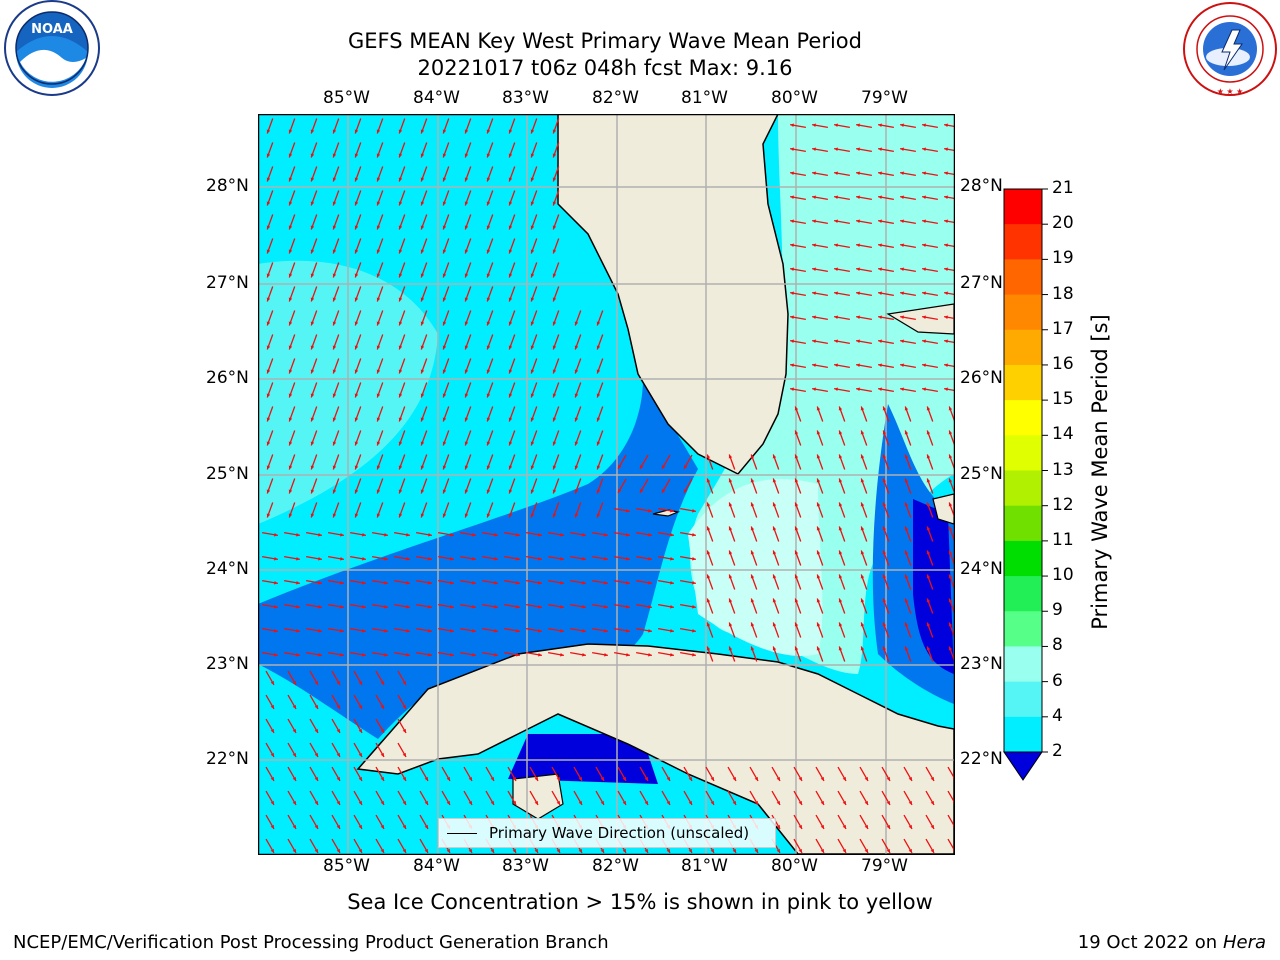  I want to click on colorbar-tick-label: 16, so click(1063, 363).